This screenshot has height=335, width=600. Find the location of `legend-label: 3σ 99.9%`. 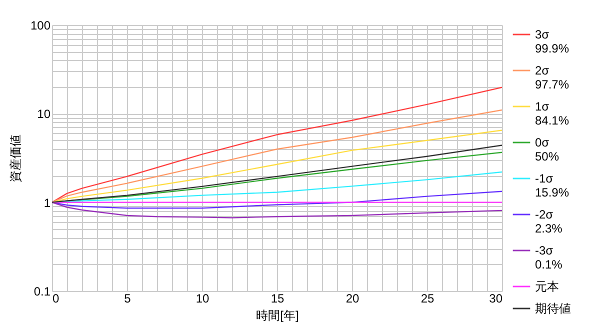

legend-label: 3σ 99.9% is located at coordinates (552, 42).